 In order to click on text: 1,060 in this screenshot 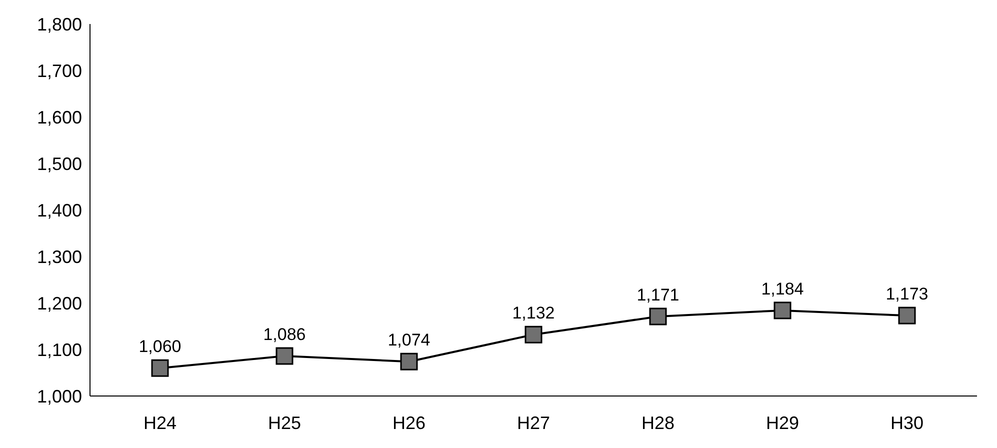, I will do `click(160, 346)`.